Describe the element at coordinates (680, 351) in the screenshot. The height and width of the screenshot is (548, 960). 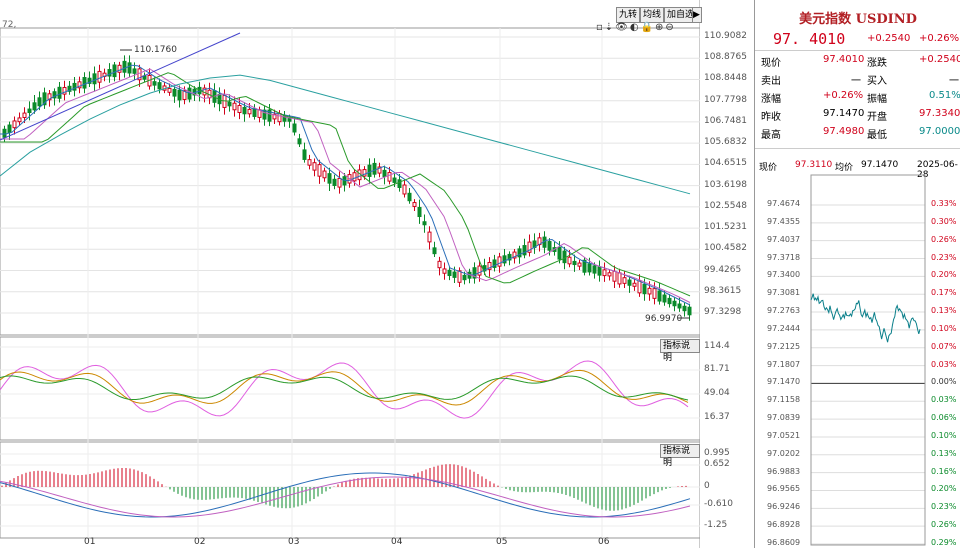
I see `kdj-help-button: 指标说明` at that location.